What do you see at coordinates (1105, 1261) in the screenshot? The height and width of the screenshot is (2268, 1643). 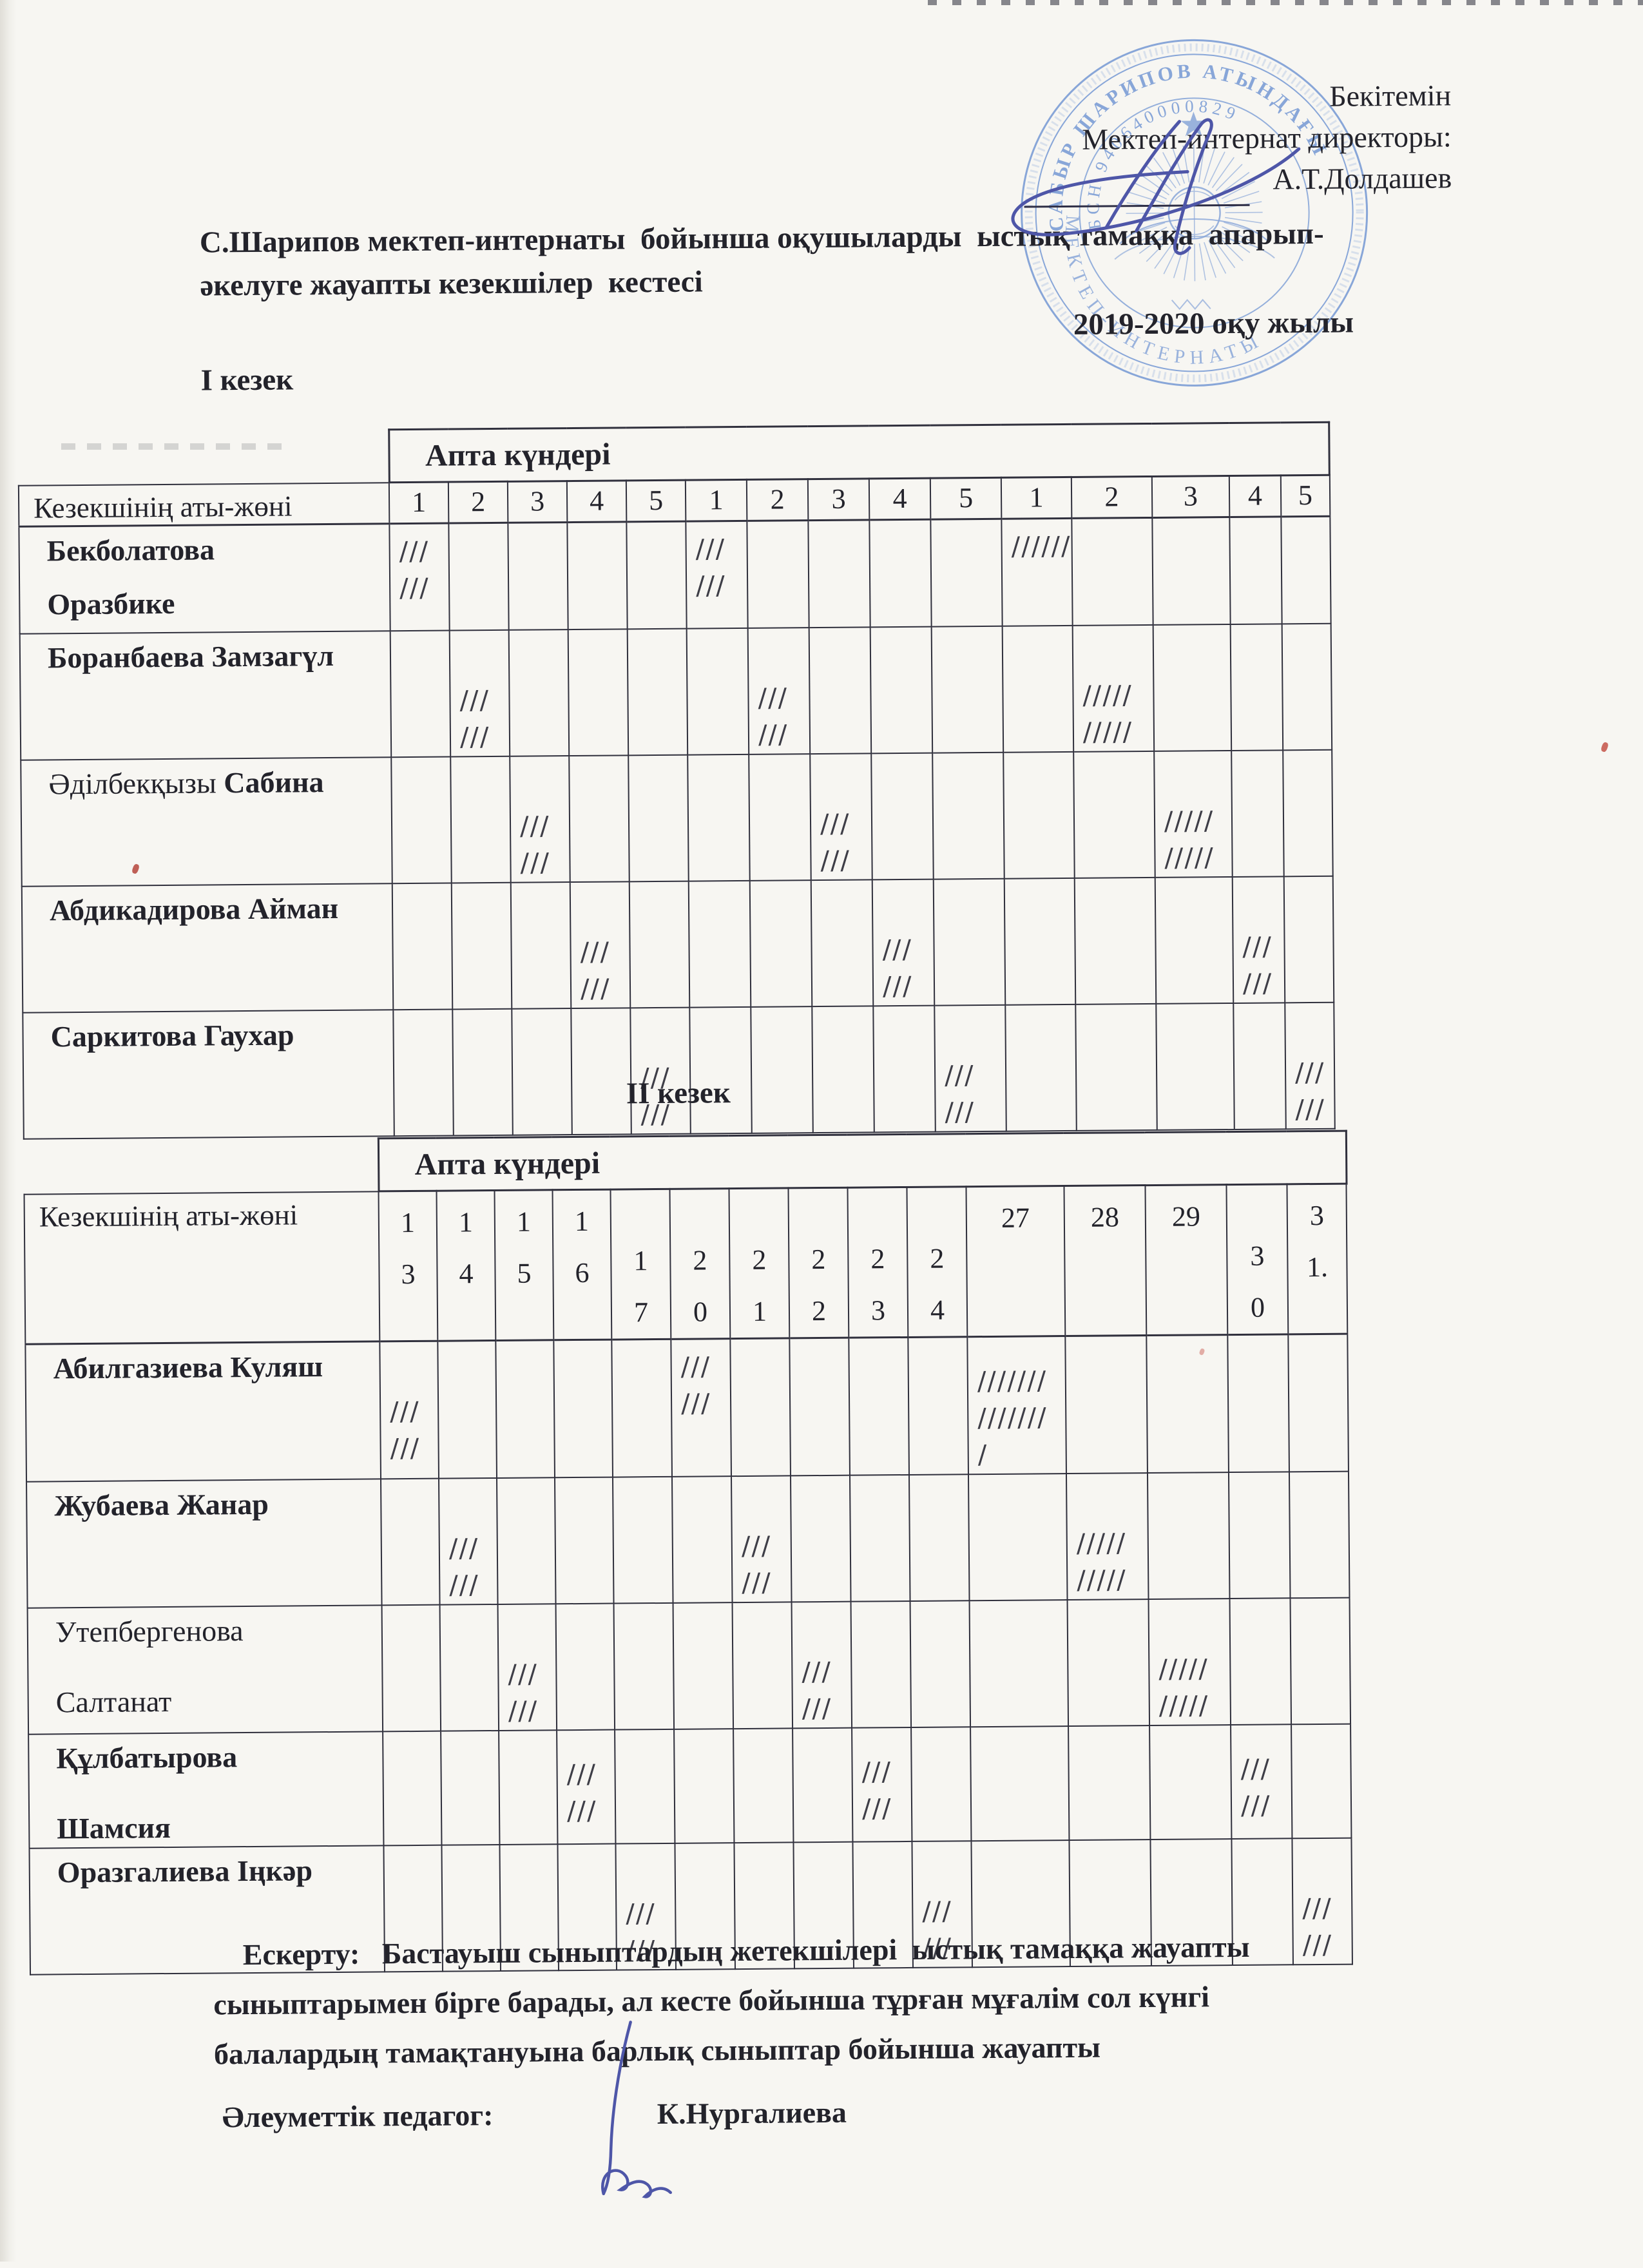 I see `day-column-header: 28` at bounding box center [1105, 1261].